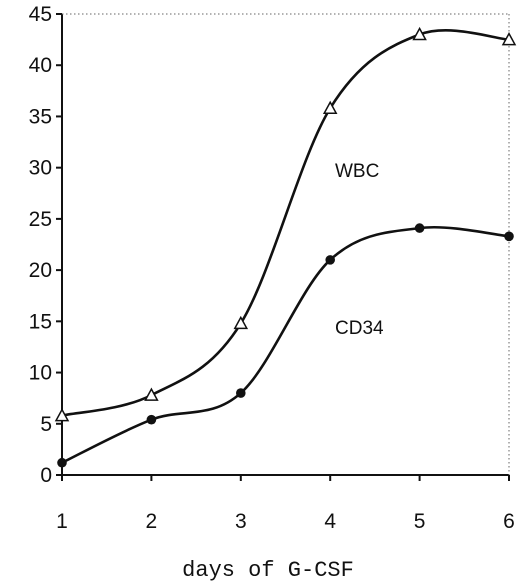 This screenshot has height=586, width=520. What do you see at coordinates (268, 570) in the screenshot?
I see `x-axis-title: days of G-CSF` at bounding box center [268, 570].